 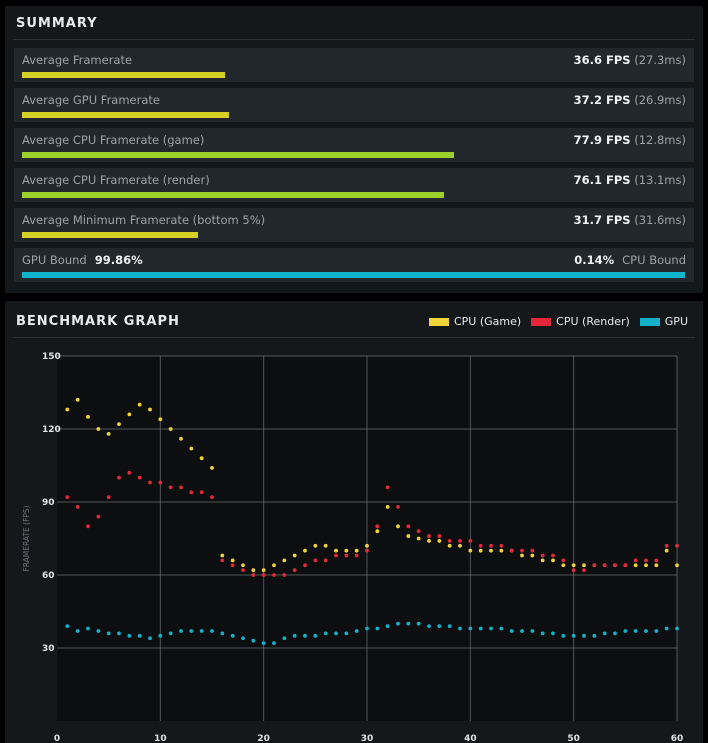 I want to click on graph-title: BENCHMARK GRAPH, so click(x=98, y=321).